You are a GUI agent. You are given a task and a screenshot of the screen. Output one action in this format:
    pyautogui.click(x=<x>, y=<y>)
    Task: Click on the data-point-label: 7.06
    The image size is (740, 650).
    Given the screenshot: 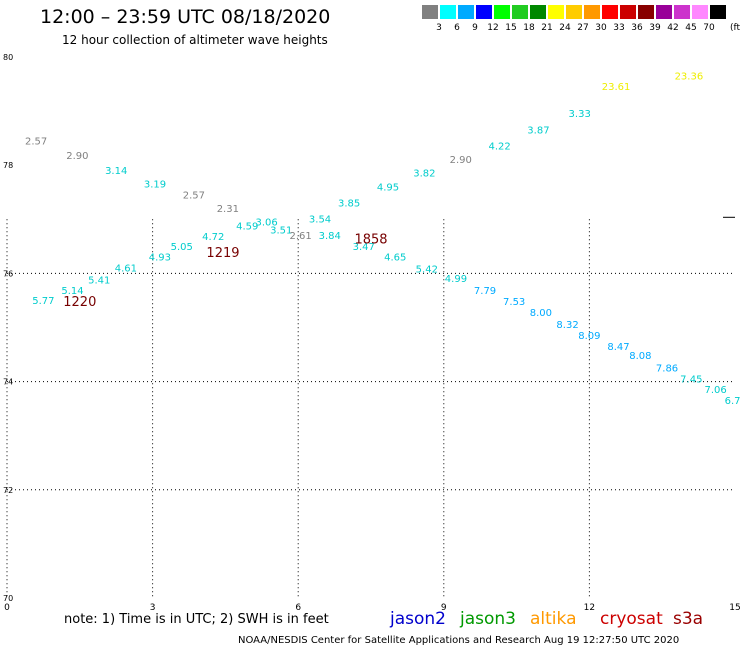 What is the action you would take?
    pyautogui.click(x=715, y=390)
    